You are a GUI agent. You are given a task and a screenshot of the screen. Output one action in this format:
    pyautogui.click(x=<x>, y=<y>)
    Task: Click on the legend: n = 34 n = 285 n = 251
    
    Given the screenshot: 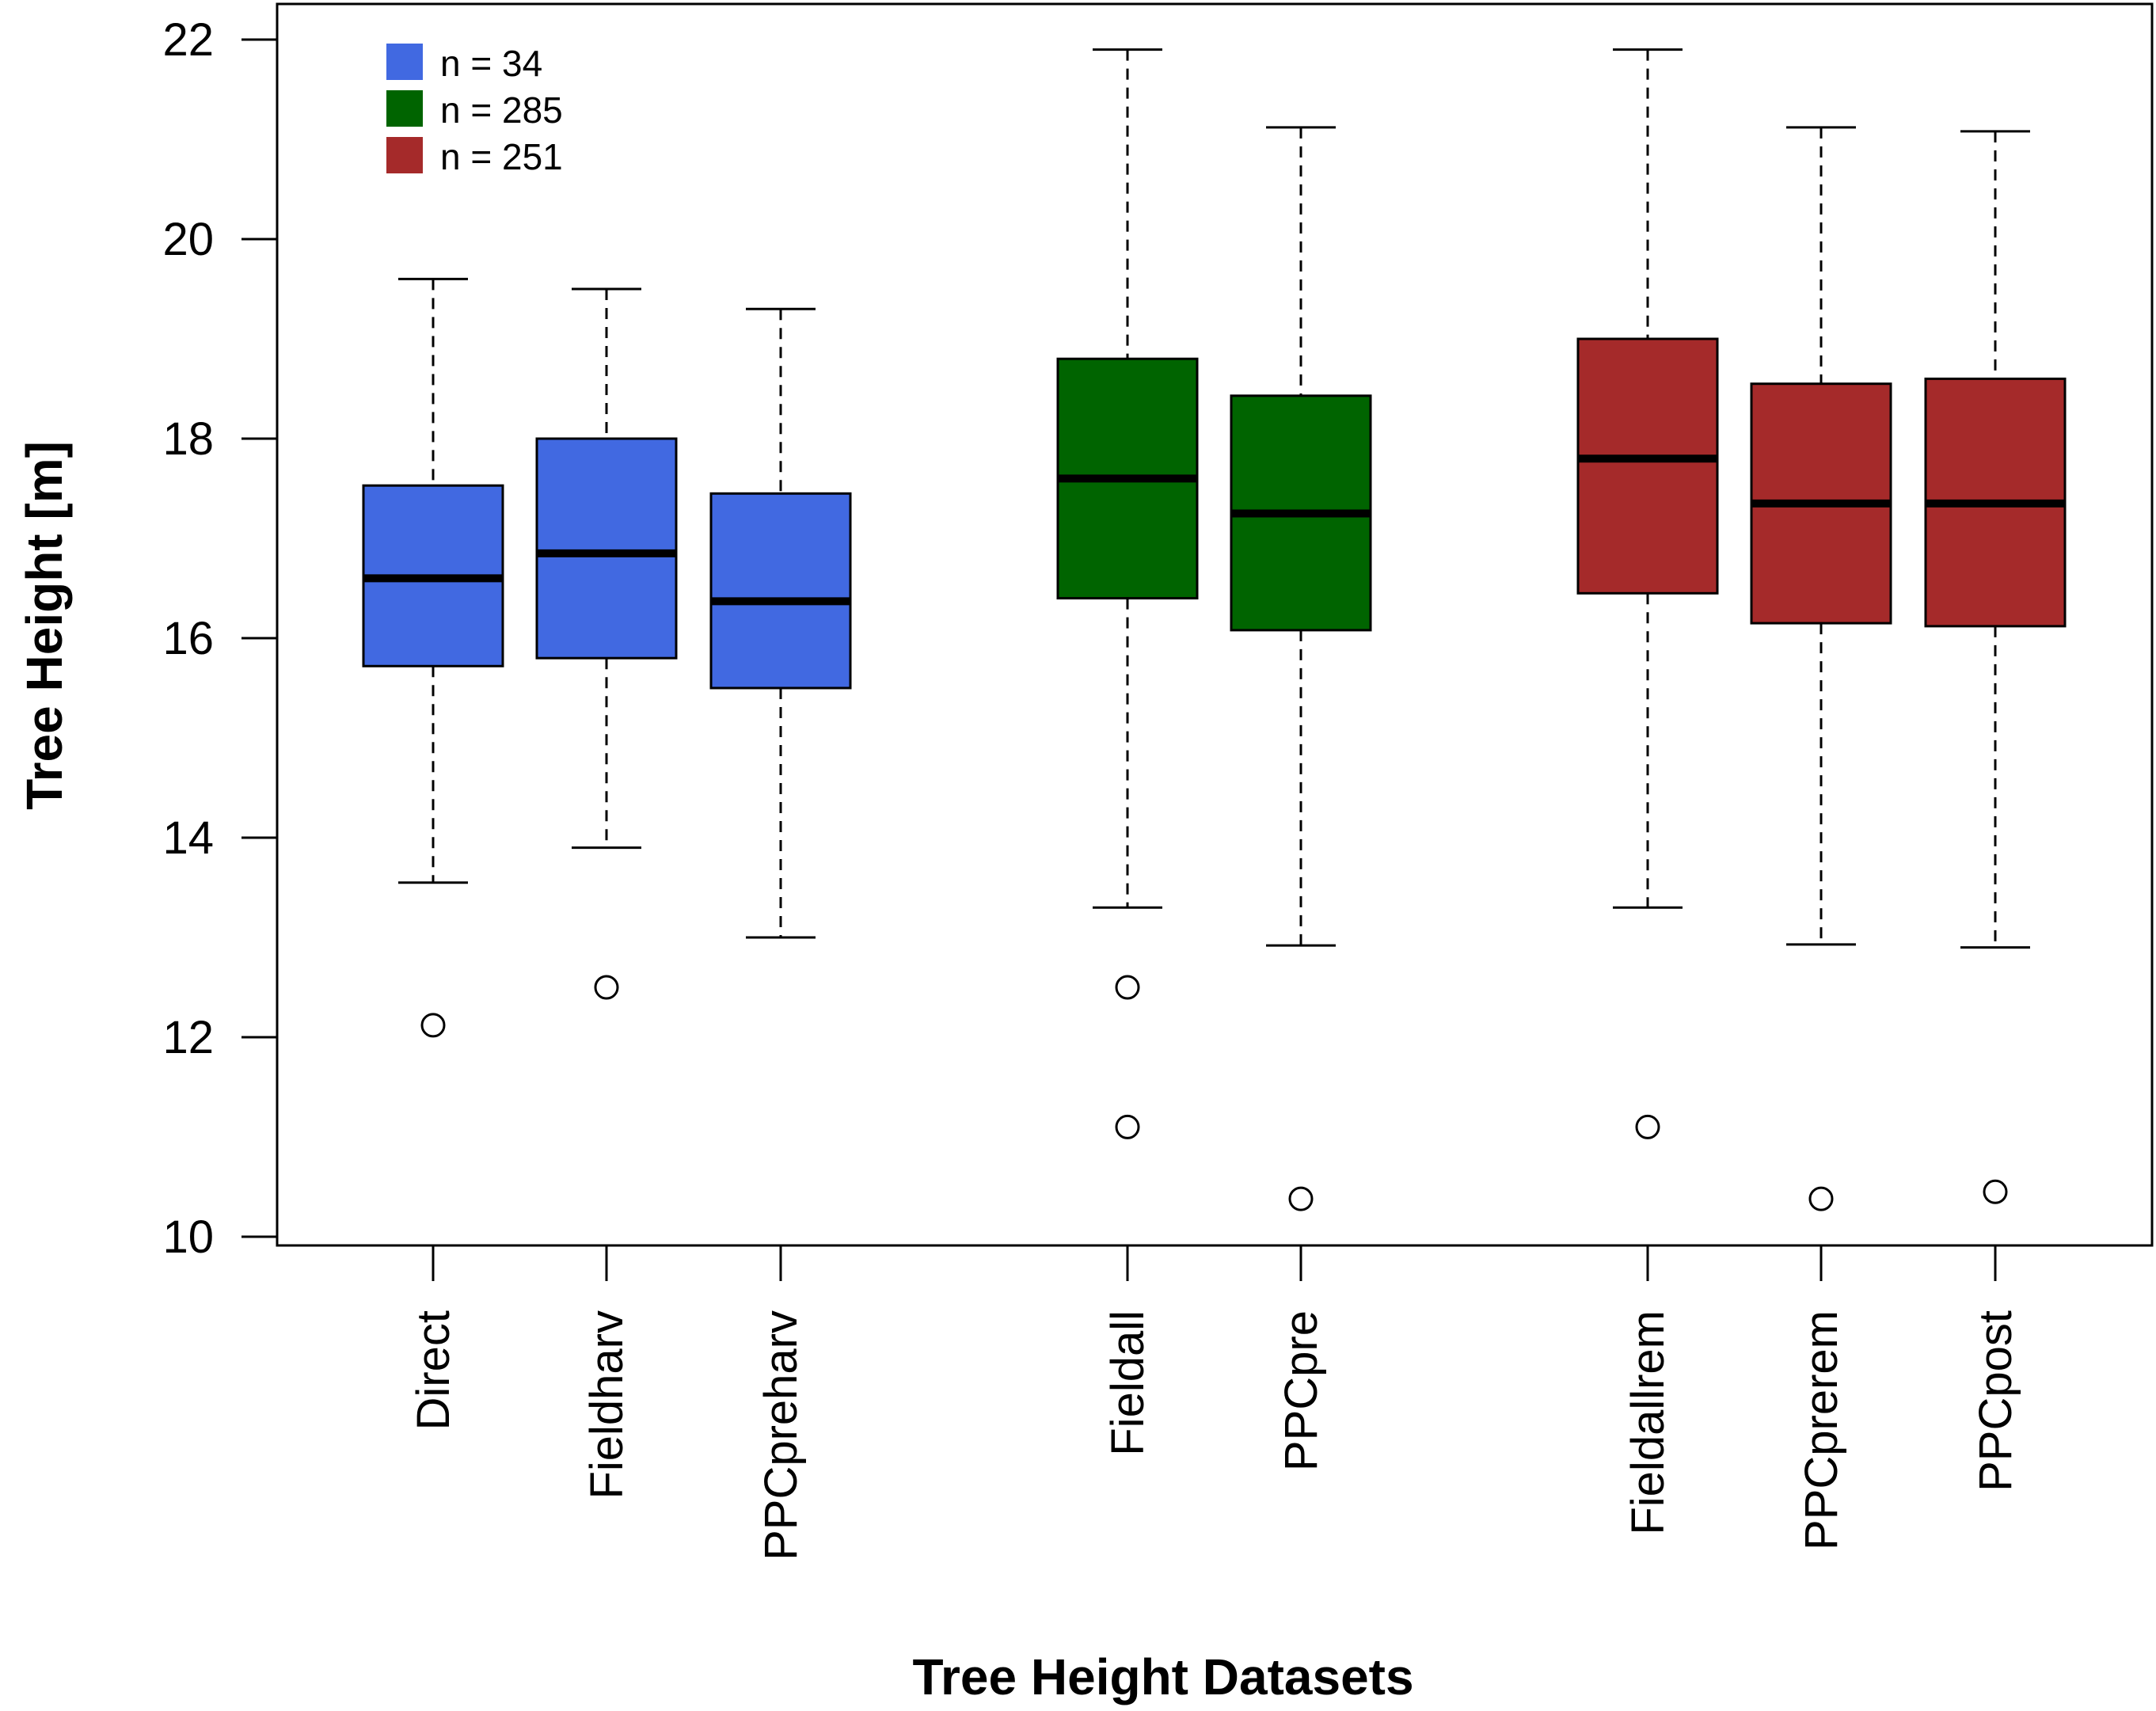 What is the action you would take?
    pyautogui.click(x=474, y=110)
    